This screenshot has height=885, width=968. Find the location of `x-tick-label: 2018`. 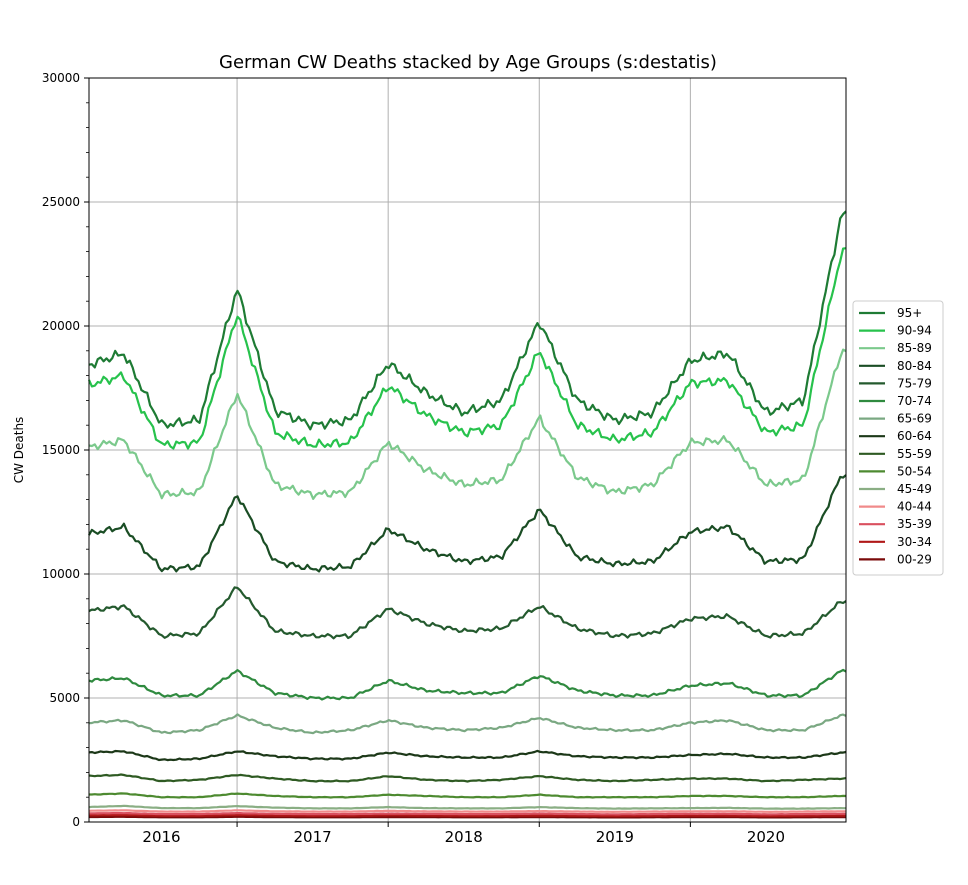

x-tick-label: 2018 is located at coordinates (464, 837).